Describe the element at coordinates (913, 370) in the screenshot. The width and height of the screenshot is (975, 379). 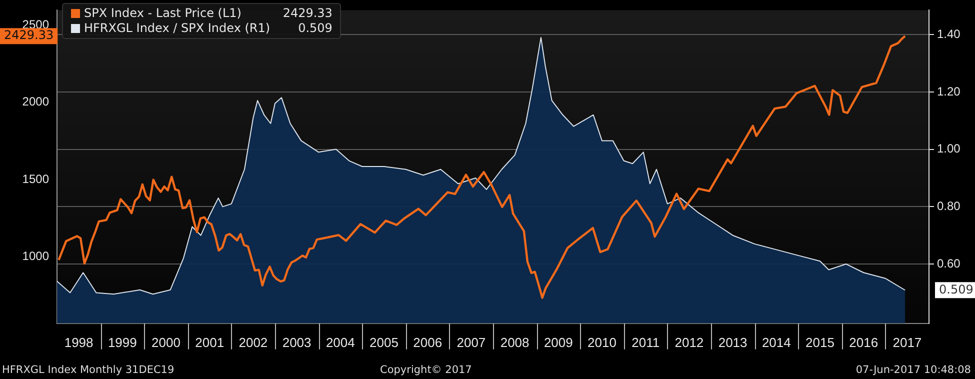
I see `text: 07-Jun-2017 10:48:08` at that location.